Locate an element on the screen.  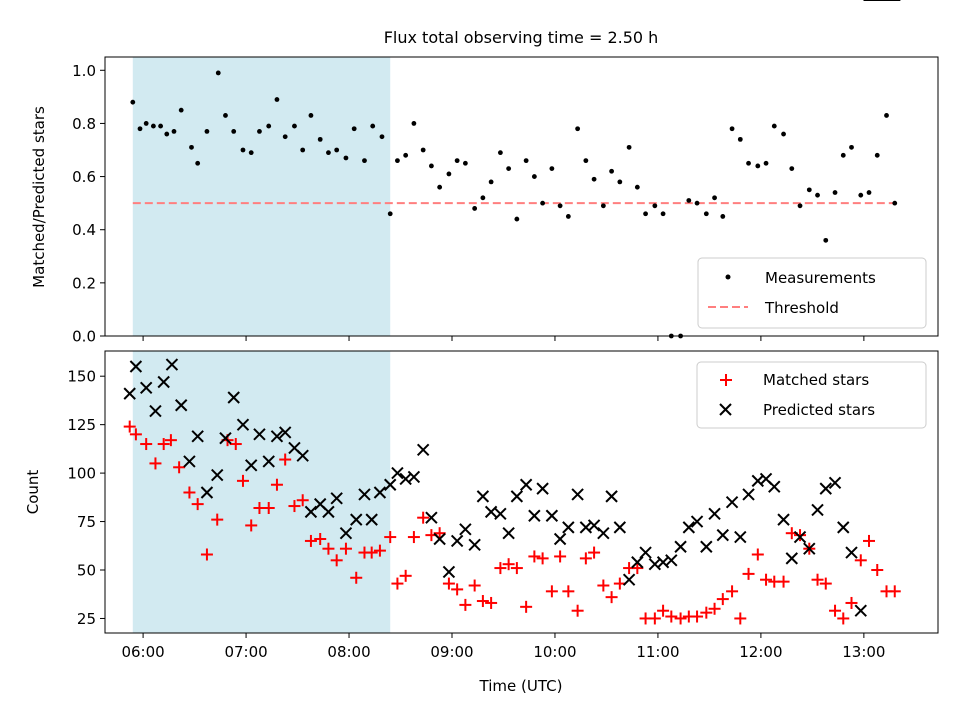
legend-measurements-marker is located at coordinates (728, 277).